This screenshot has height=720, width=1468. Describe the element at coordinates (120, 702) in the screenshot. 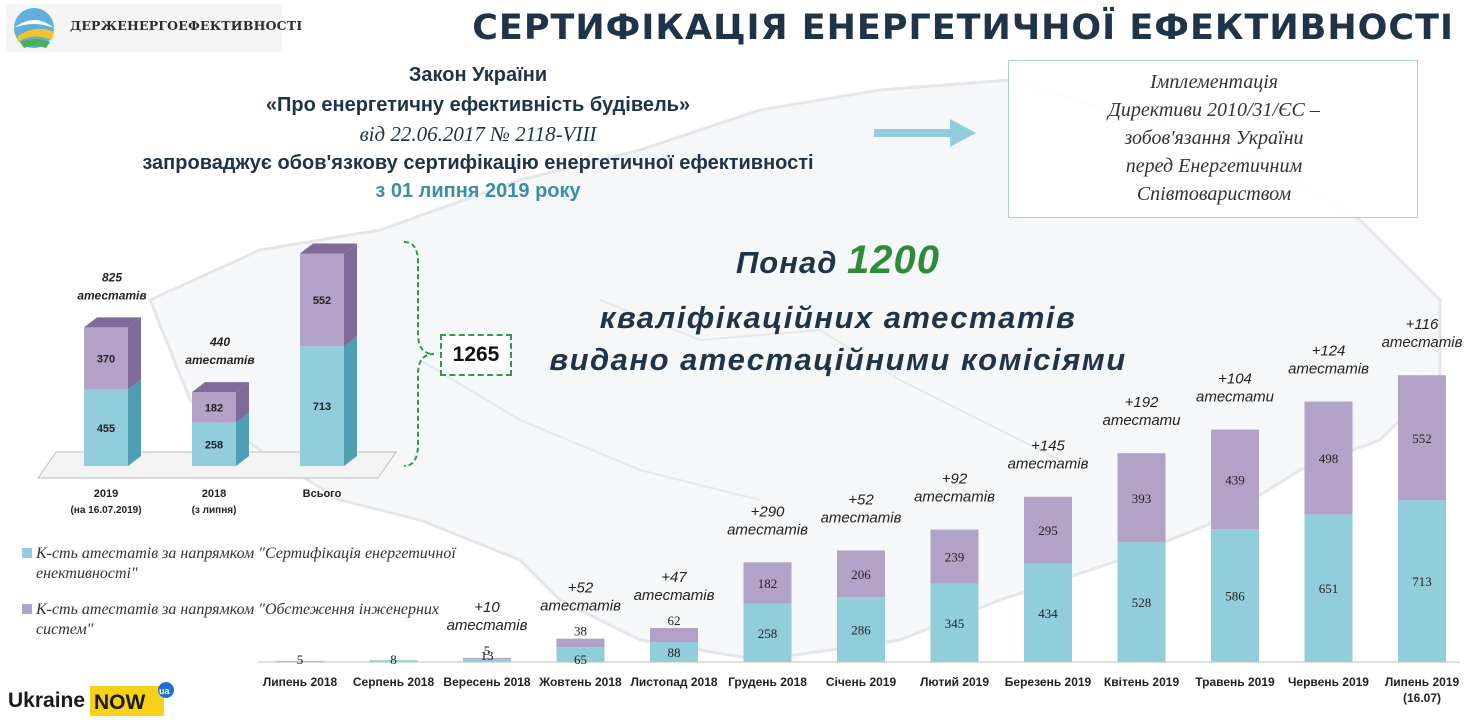

I see `logo-word-now: NOW` at that location.